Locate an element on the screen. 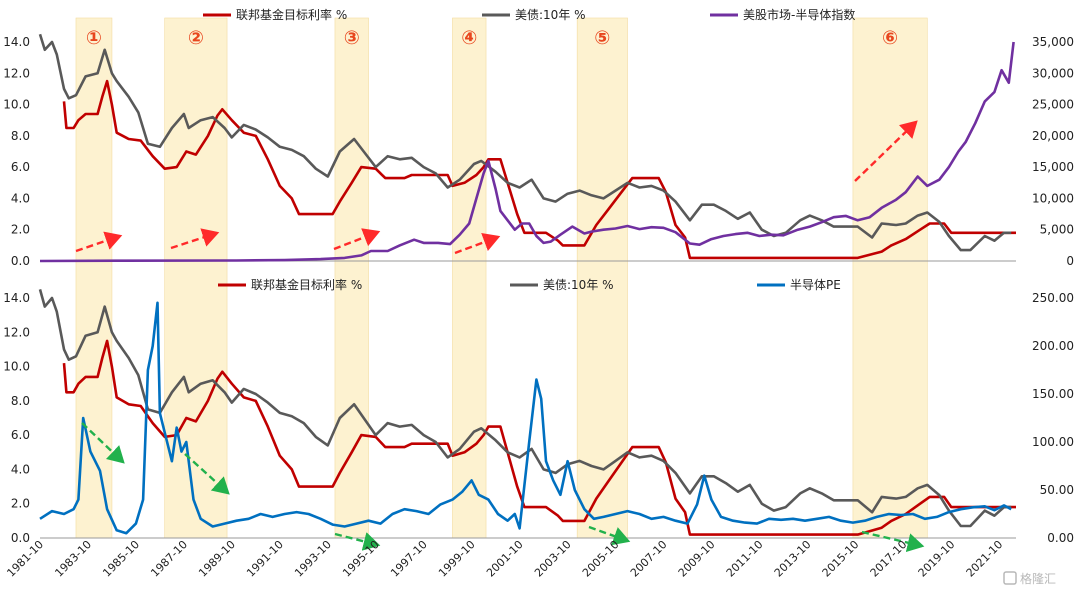  right-tick-label: 20,000 is located at coordinates (1053, 136).